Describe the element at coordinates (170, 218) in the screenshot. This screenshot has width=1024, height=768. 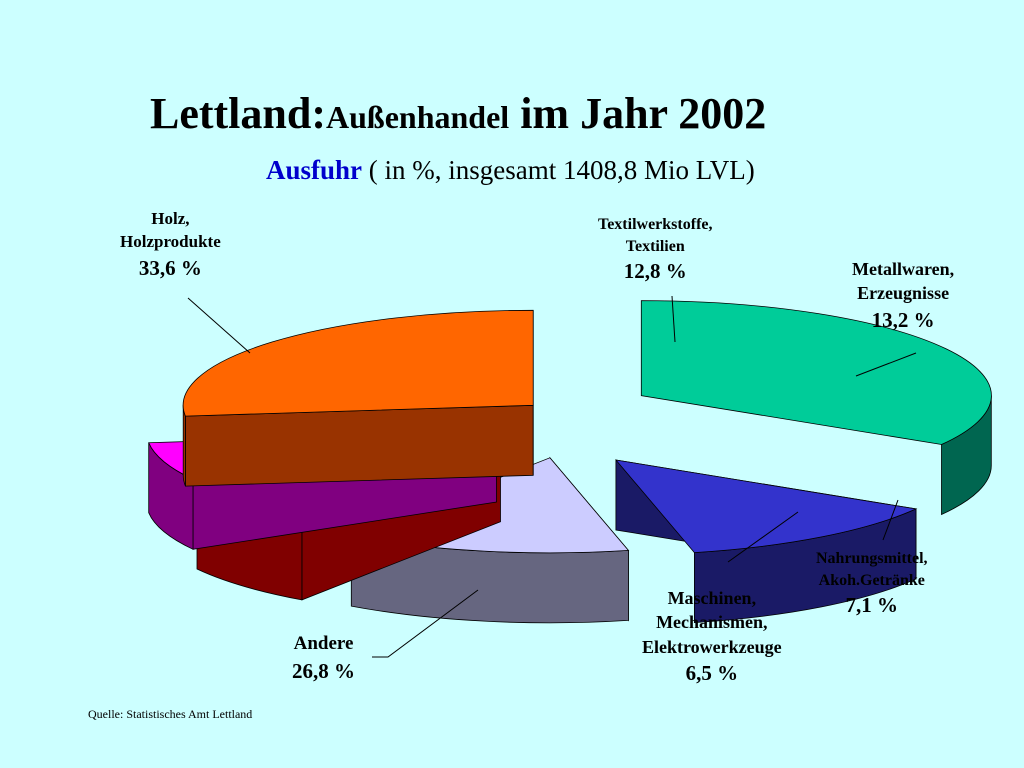
I see `label-holz-line1: Holz,` at that location.